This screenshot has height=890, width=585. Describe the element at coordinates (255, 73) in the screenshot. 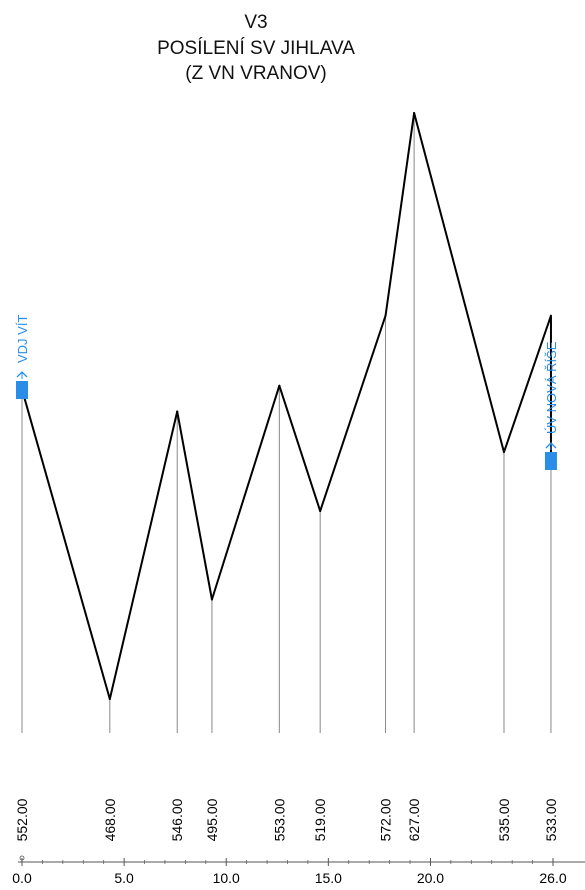

I see `chart-title-line-3: (Z VN VRANOV)` at that location.